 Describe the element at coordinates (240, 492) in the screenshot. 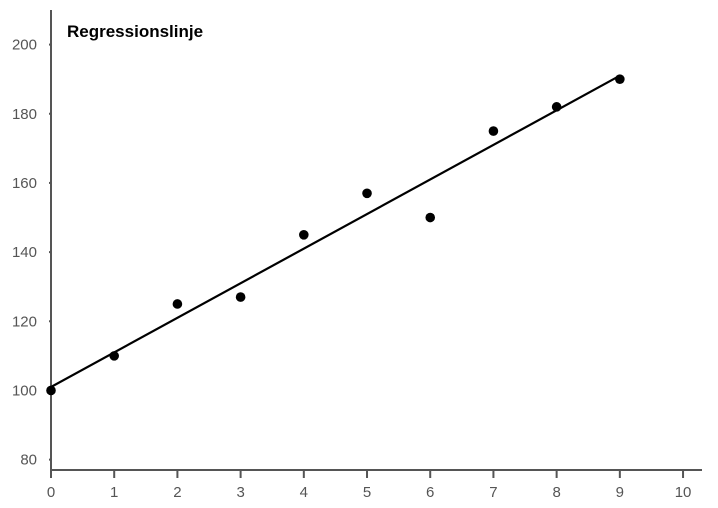

I see `x-tick-label: 3` at that location.